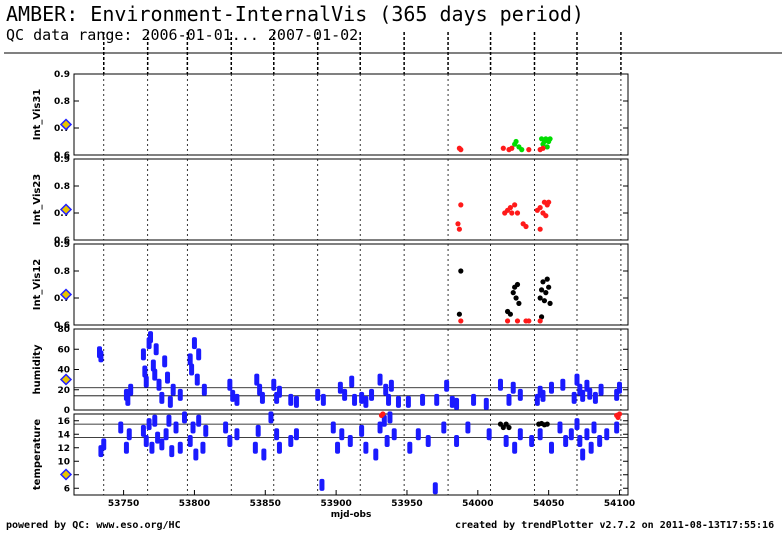  I want to click on y-tick-label: 80, so click(63, 330).